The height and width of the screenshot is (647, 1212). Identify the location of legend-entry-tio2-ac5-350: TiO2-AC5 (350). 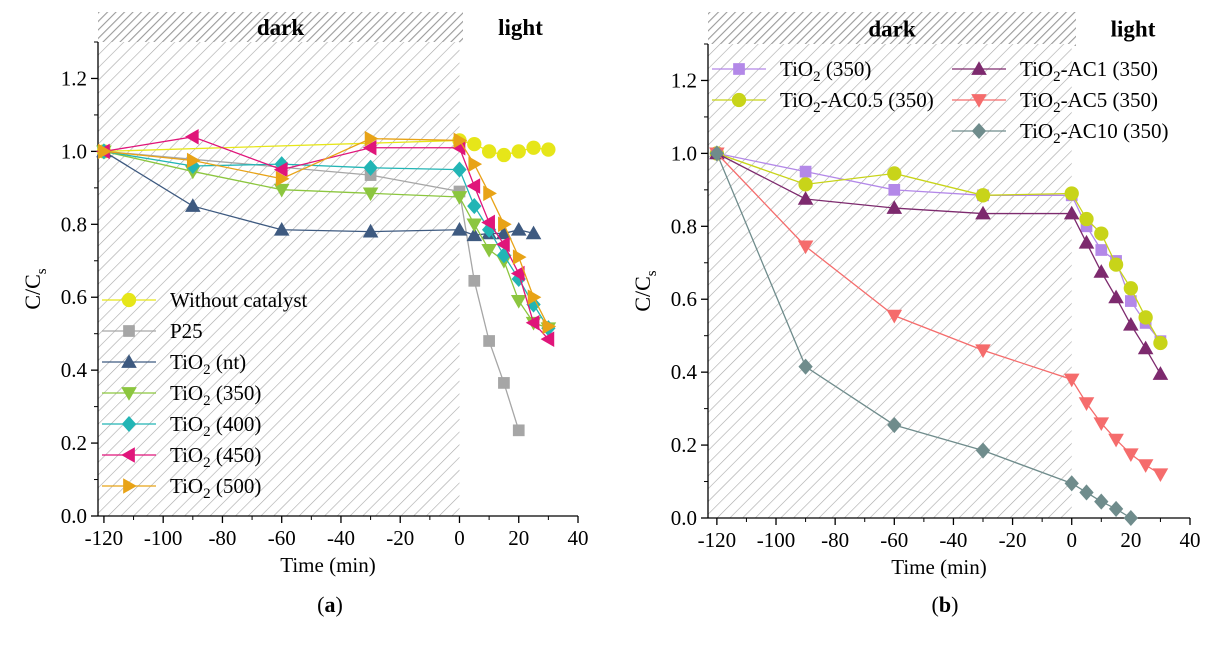
(1055, 102).